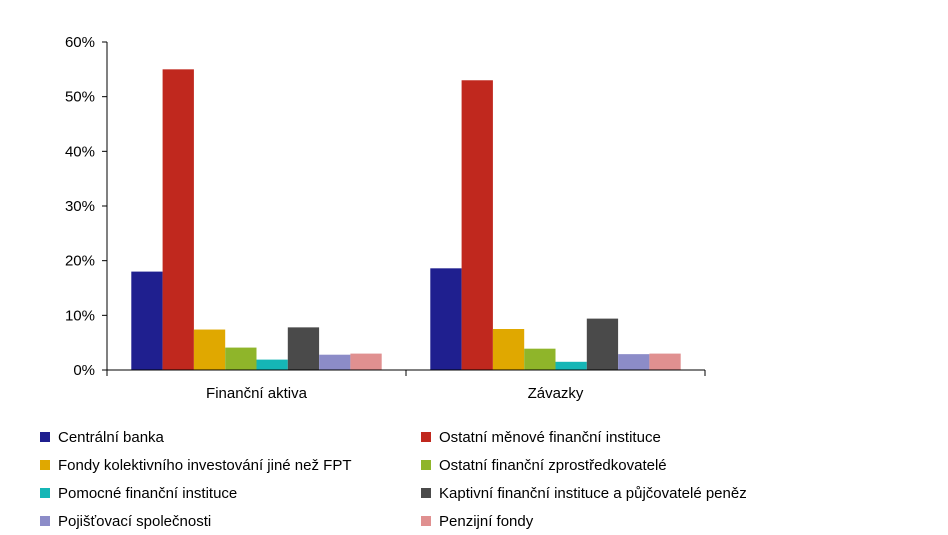 The width and height of the screenshot is (948, 535). I want to click on category-label: Finanční aktiva, so click(257, 393).